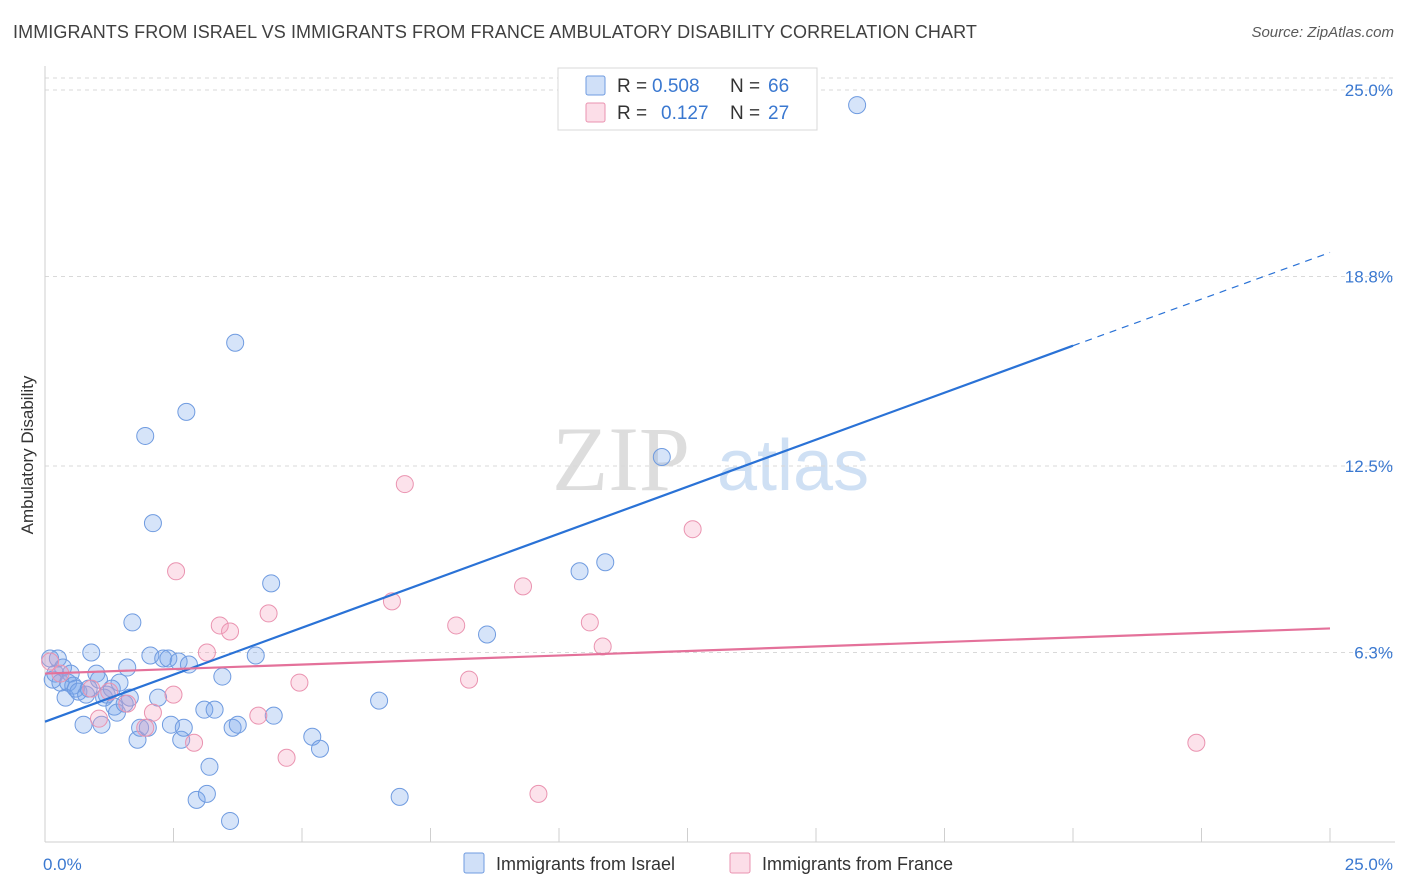  I want to click on x-tick-labels: 0.0% 25.0%, so click(718, 864).